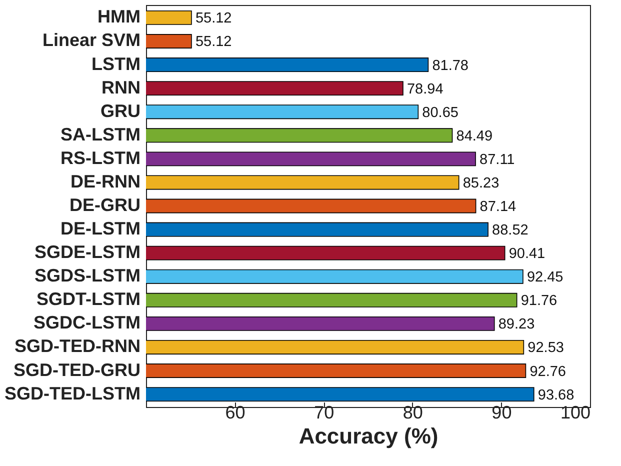 The image size is (621, 466). What do you see at coordinates (450, 66) in the screenshot?
I see `data-label: 81.78` at bounding box center [450, 66].